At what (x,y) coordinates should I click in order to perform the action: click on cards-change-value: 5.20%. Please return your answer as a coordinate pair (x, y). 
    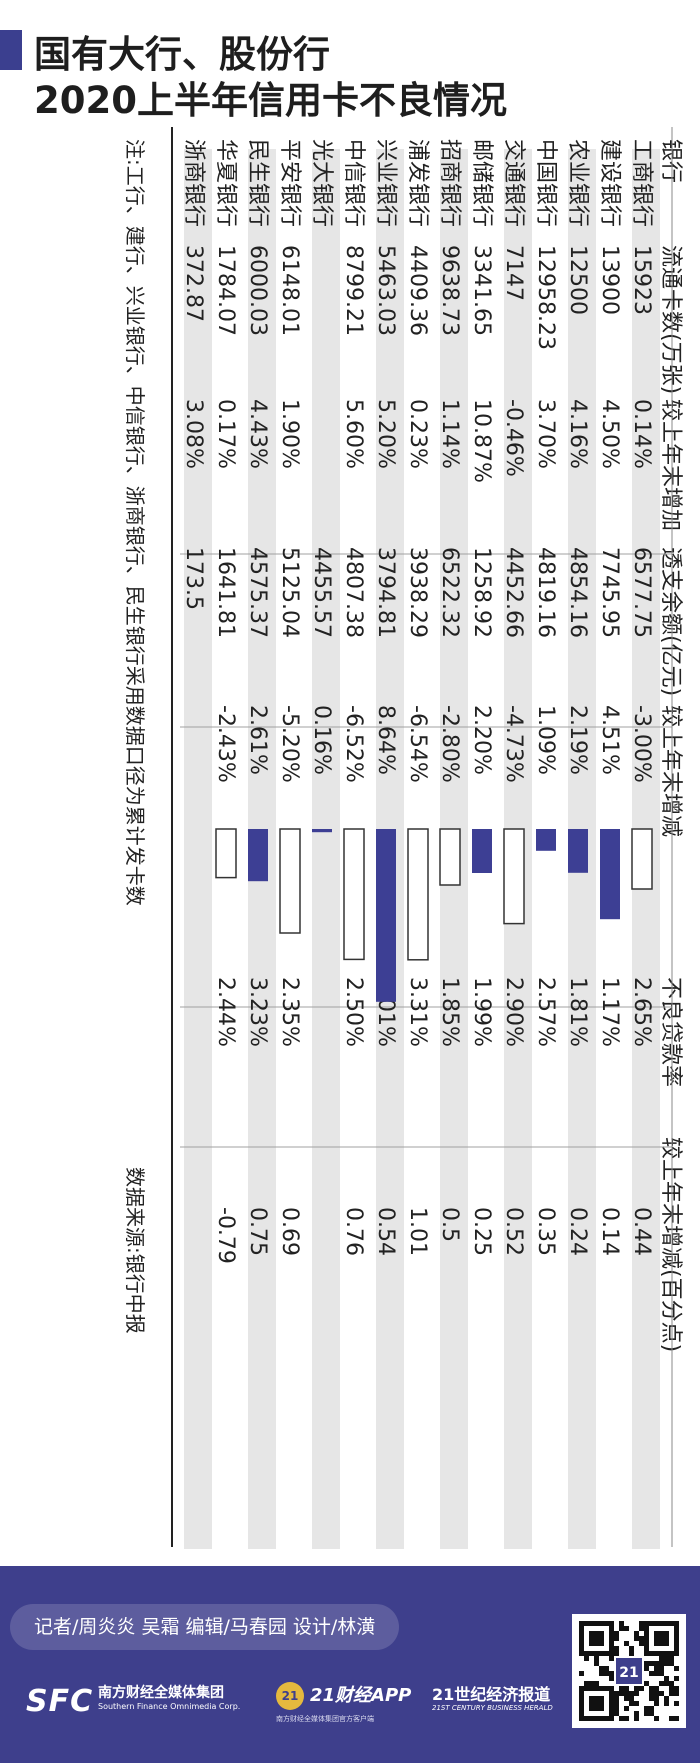
    Looking at the image, I should click on (385, 434).